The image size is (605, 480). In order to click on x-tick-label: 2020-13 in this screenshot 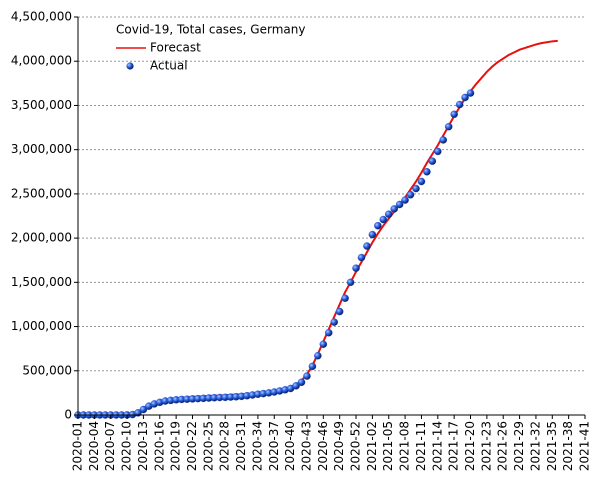, I will do `click(143, 446)`.